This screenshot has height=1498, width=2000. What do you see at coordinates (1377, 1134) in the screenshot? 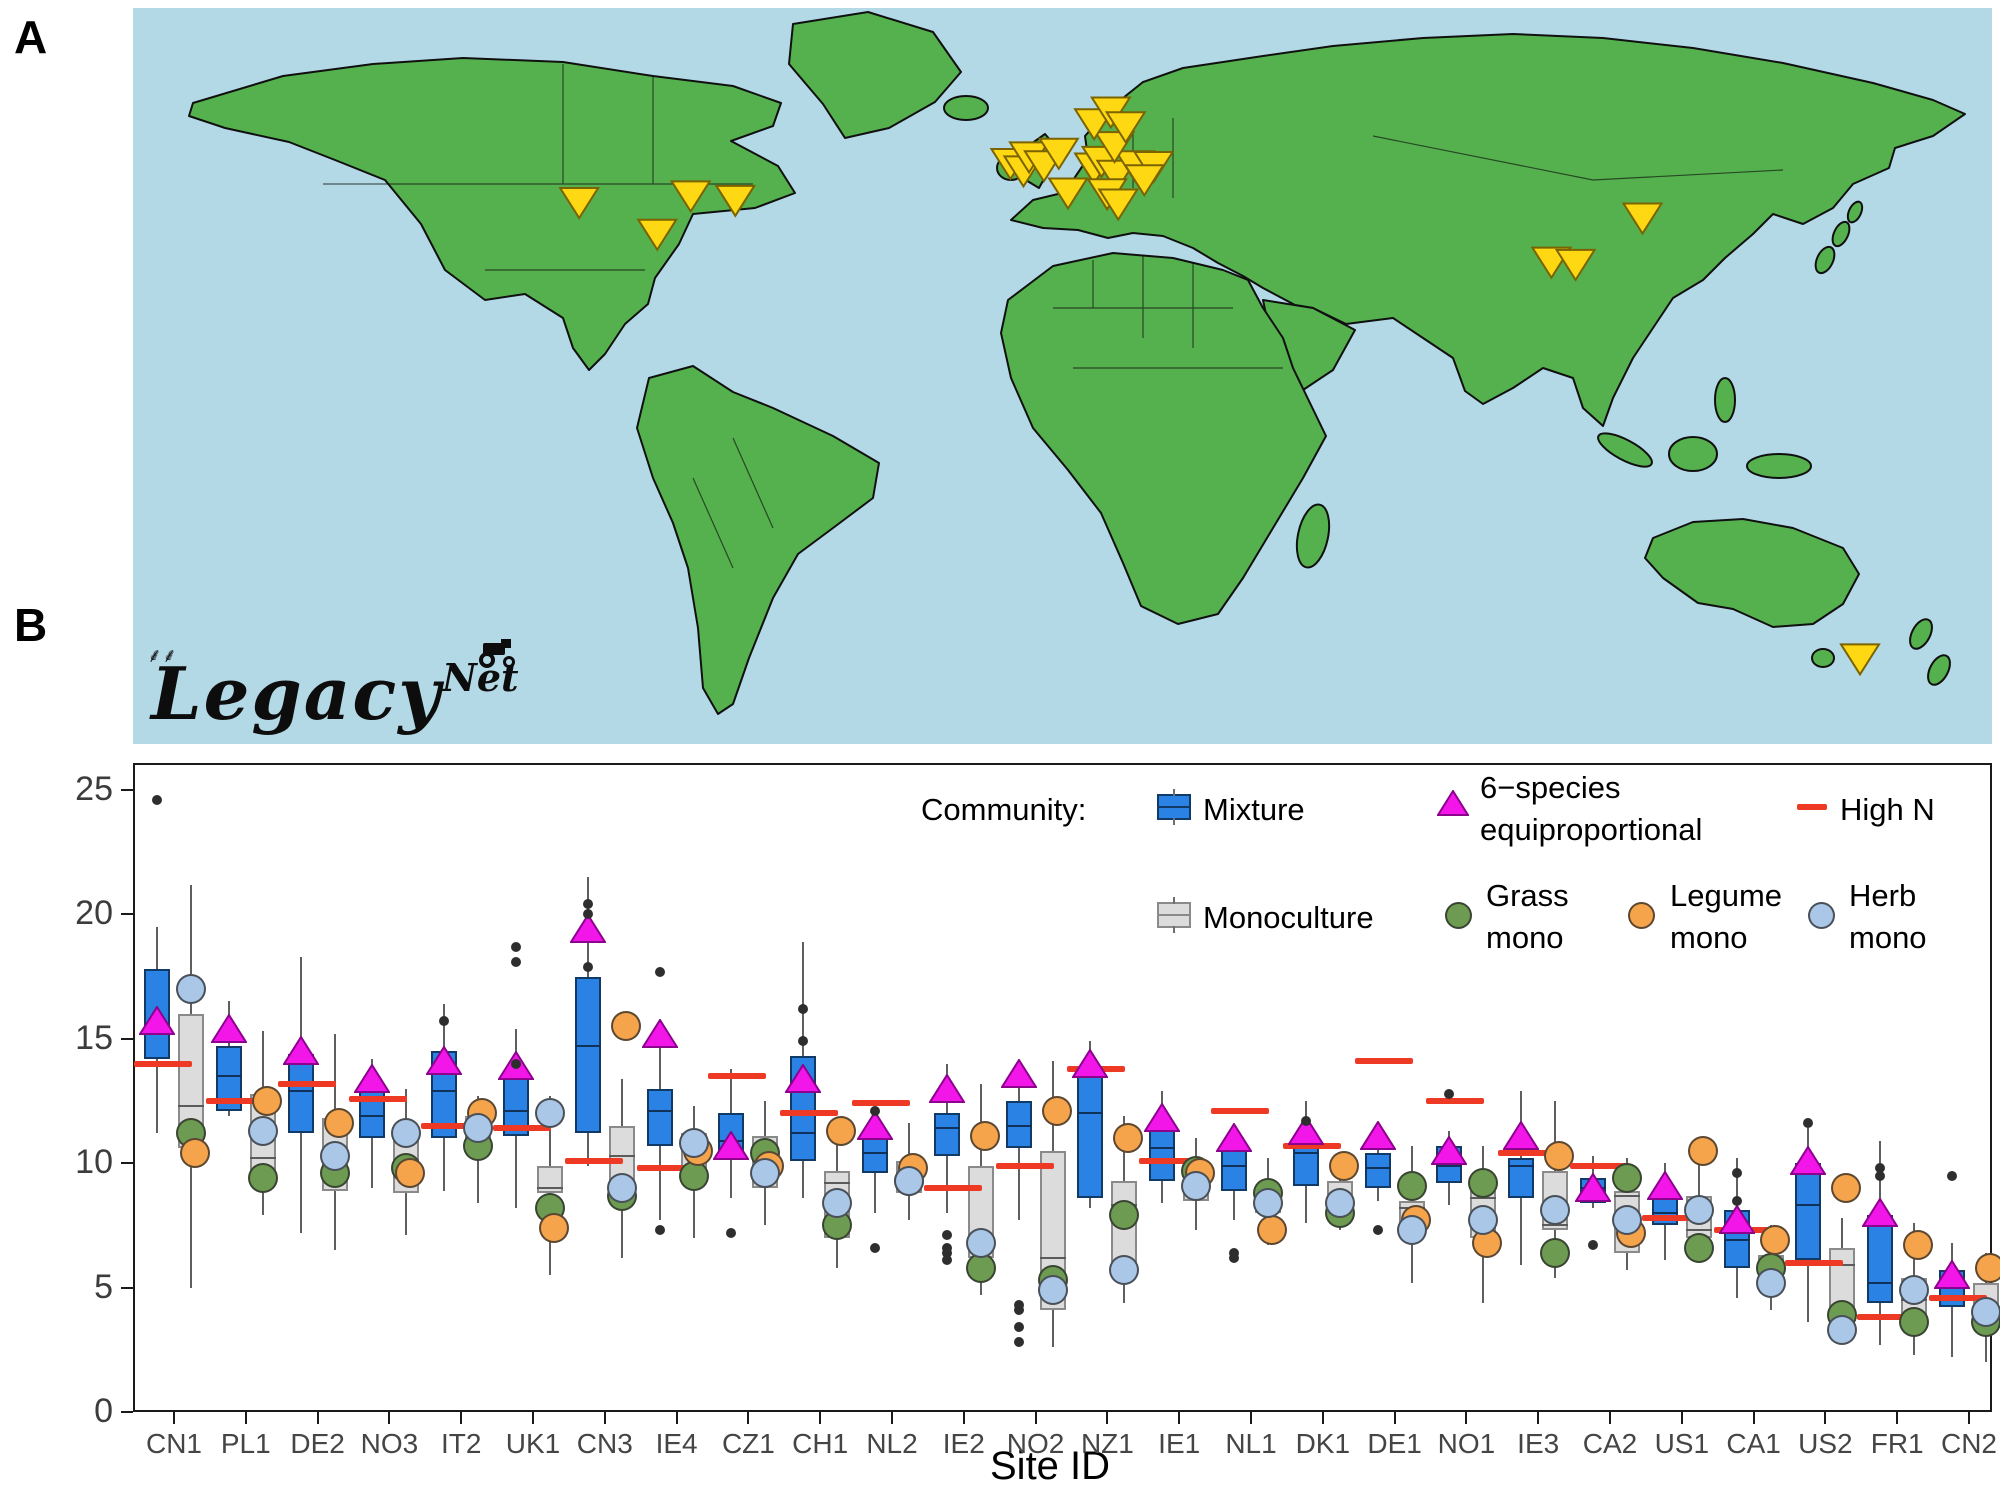
I see `boxplot-group-DE1-six-species-triangle` at bounding box center [1377, 1134].